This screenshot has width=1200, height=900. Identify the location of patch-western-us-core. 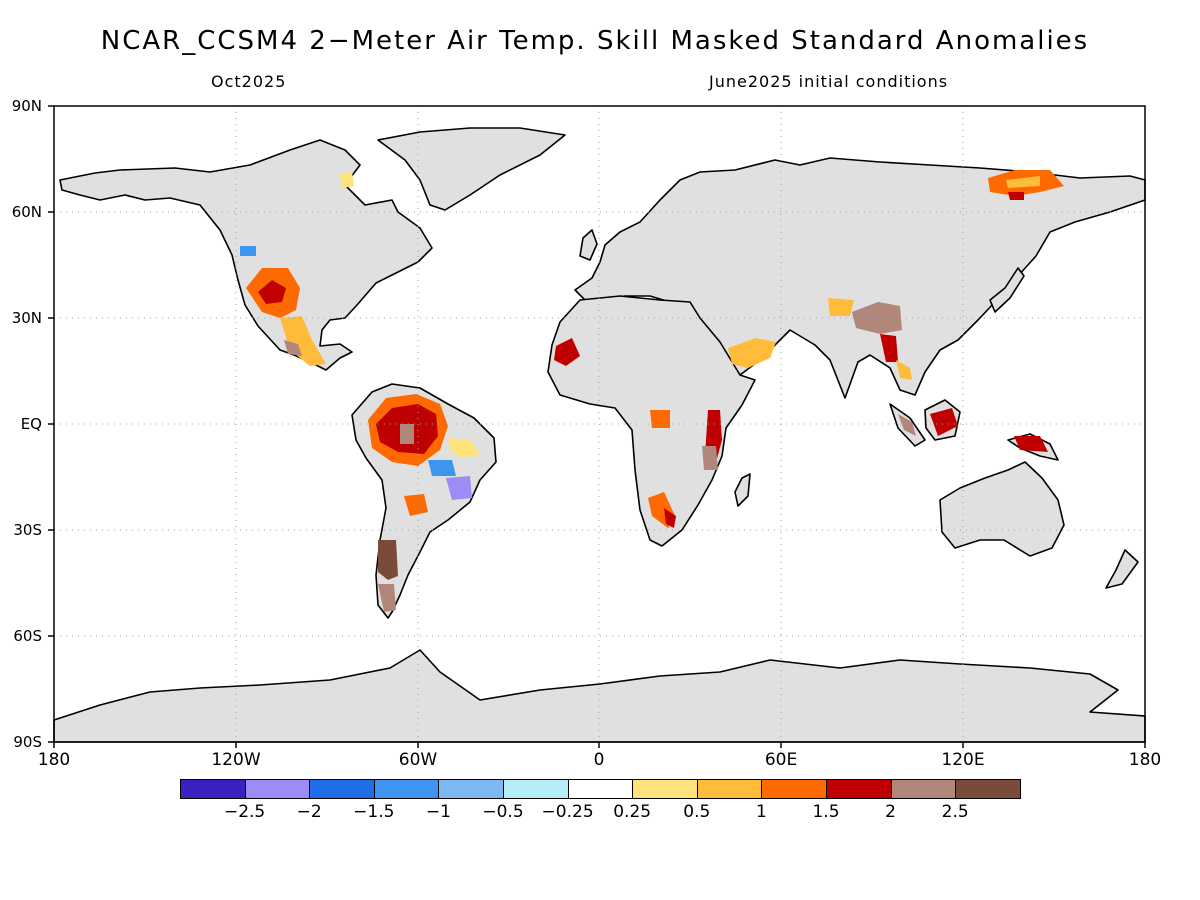
(272, 292).